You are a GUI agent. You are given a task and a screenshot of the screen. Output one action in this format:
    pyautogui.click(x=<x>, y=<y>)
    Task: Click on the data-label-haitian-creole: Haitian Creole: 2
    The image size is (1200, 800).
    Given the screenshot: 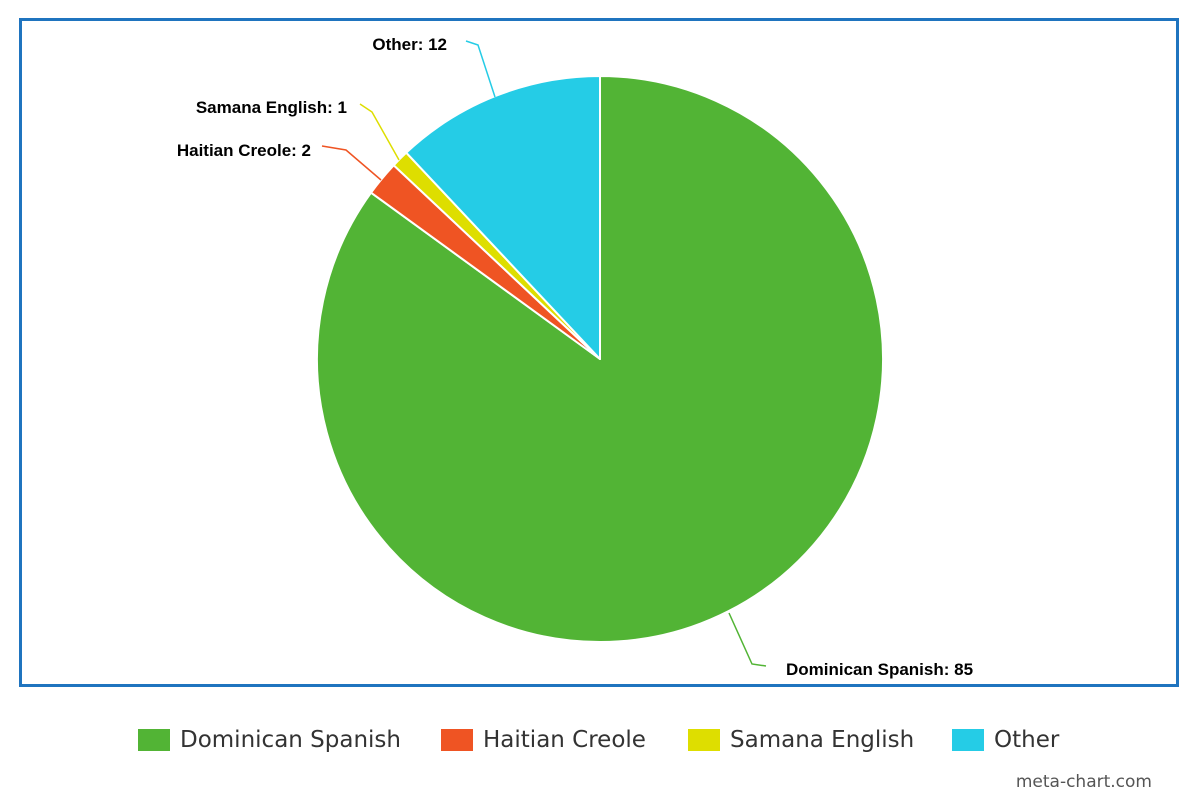 What is the action you would take?
    pyautogui.click(x=244, y=150)
    